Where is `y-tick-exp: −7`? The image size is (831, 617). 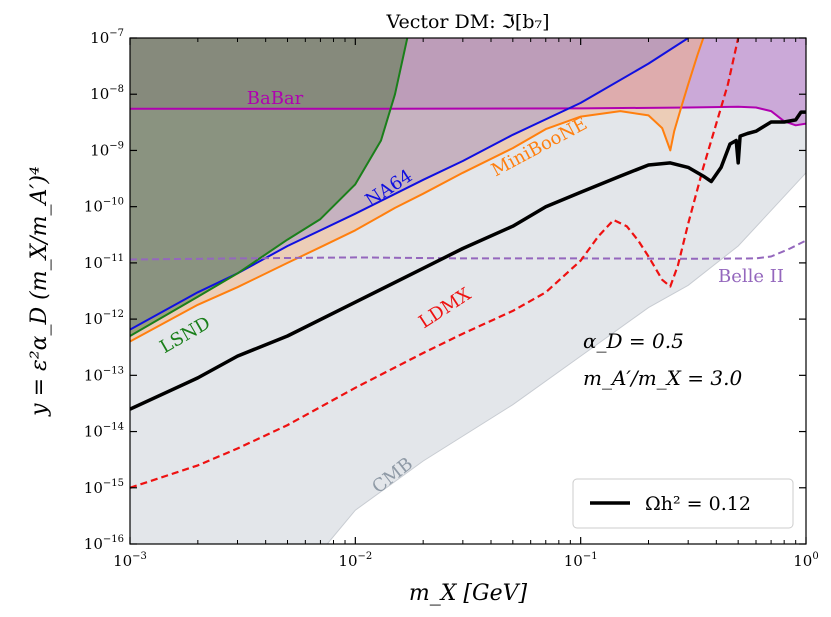
y-tick-exp: −7 is located at coordinates (116, 33).